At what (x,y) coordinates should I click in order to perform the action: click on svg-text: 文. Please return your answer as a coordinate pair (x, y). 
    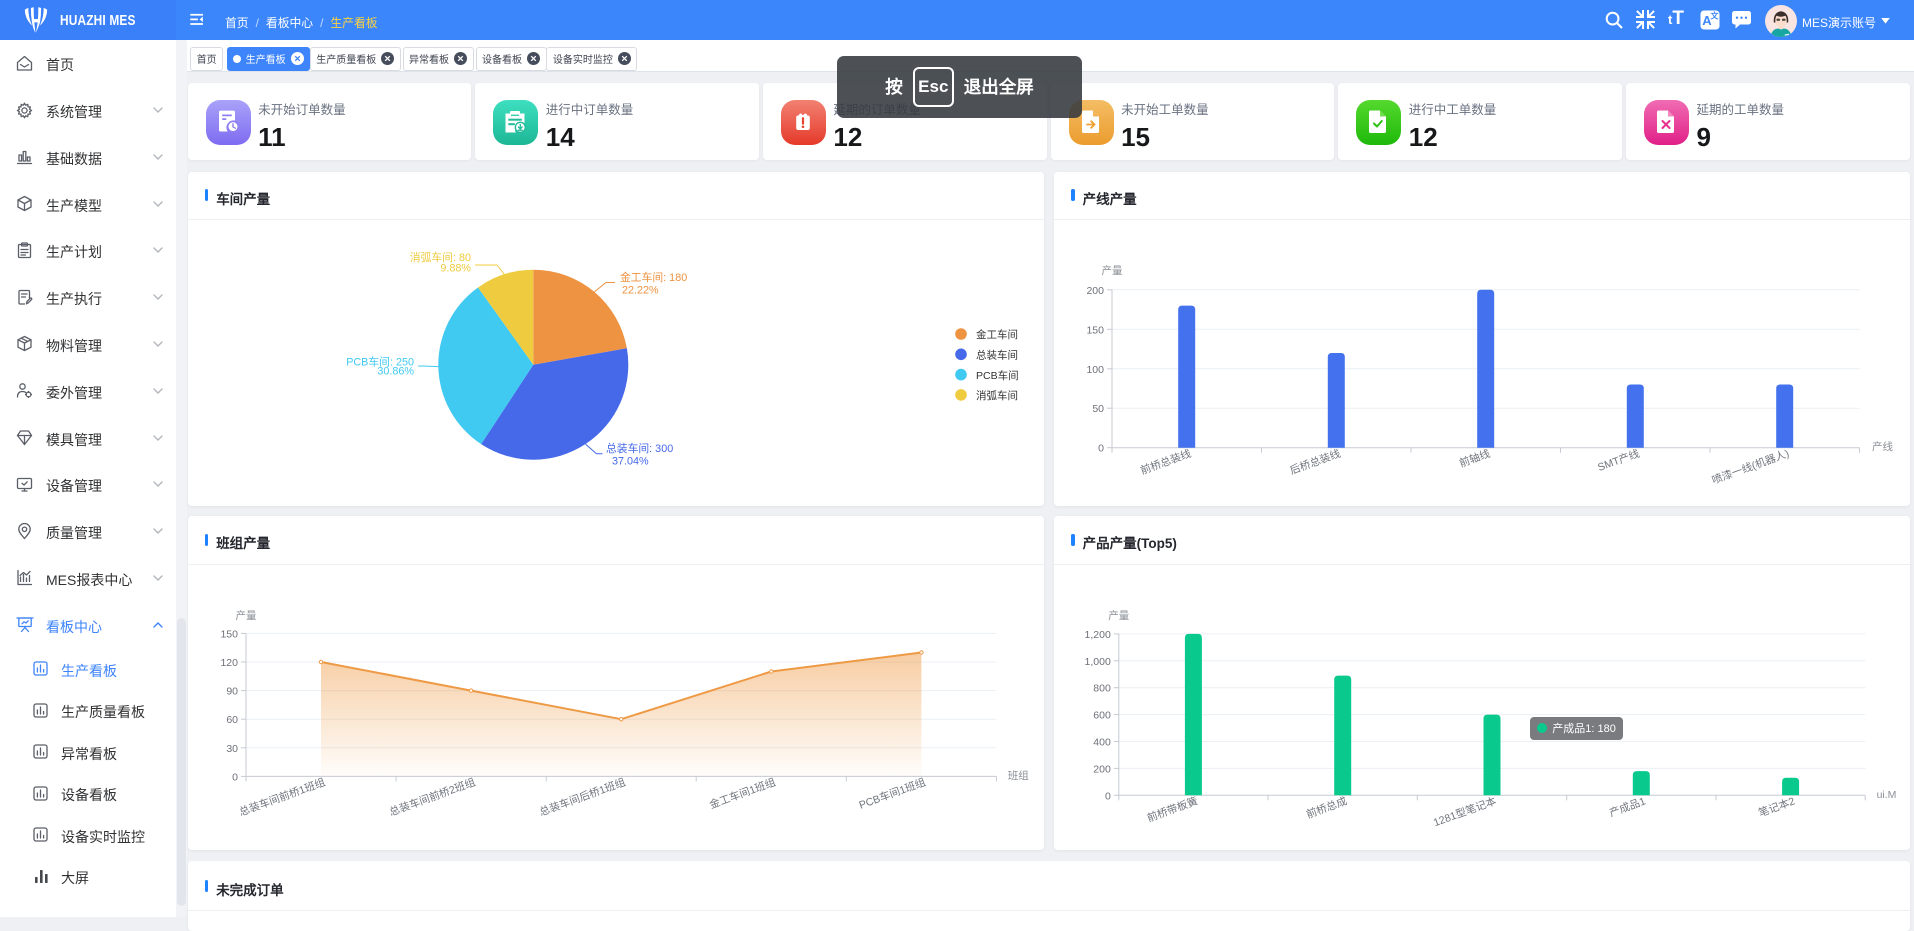
    Looking at the image, I should click on (1715, 16).